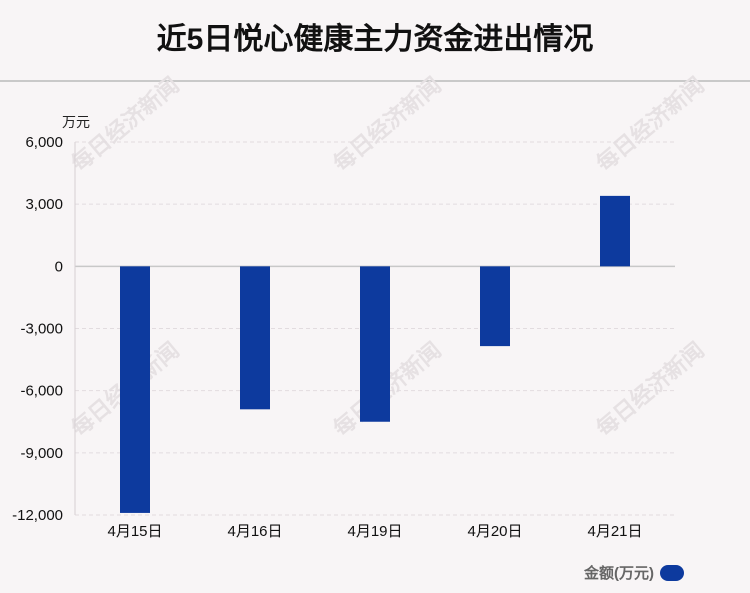  I want to click on y-tick-label: 0, so click(59, 266).